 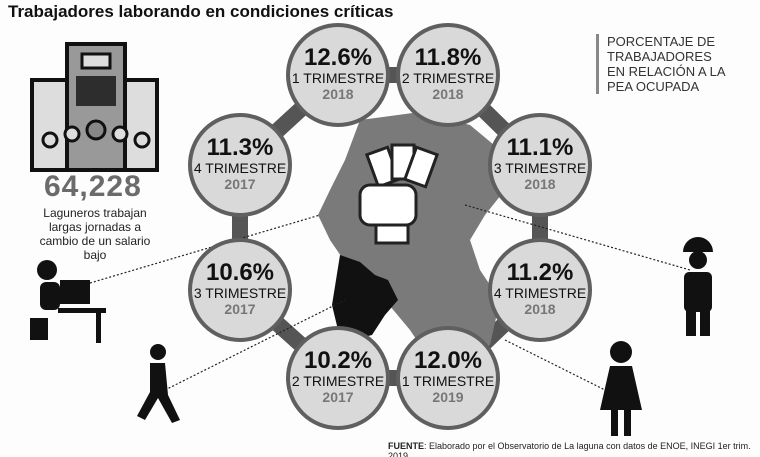 What do you see at coordinates (448, 378) in the screenshot?
I see `stat-circle-2019-q1: 12.0% 1 TRIMESTRE 2019` at bounding box center [448, 378].